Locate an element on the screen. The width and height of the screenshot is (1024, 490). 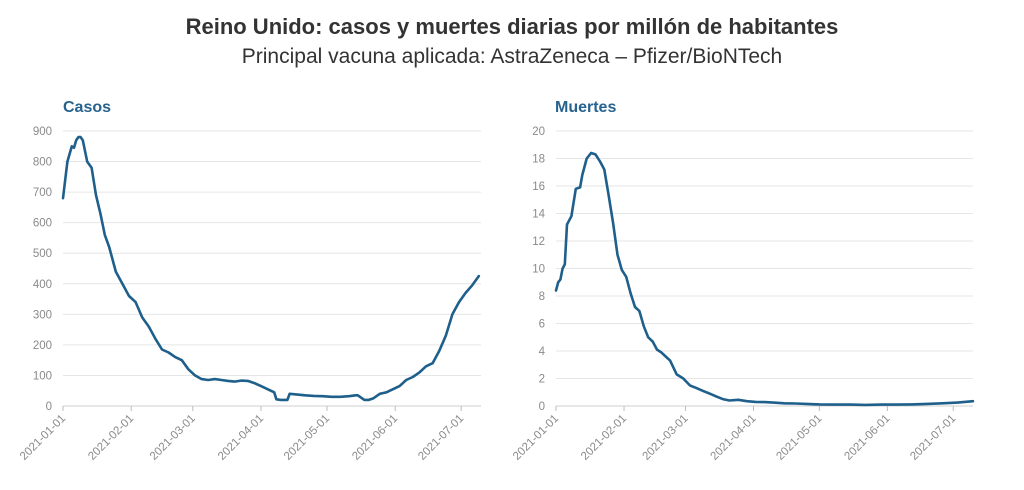
deaths-x-tick-label: 2021-03-01 is located at coordinates (666, 438).